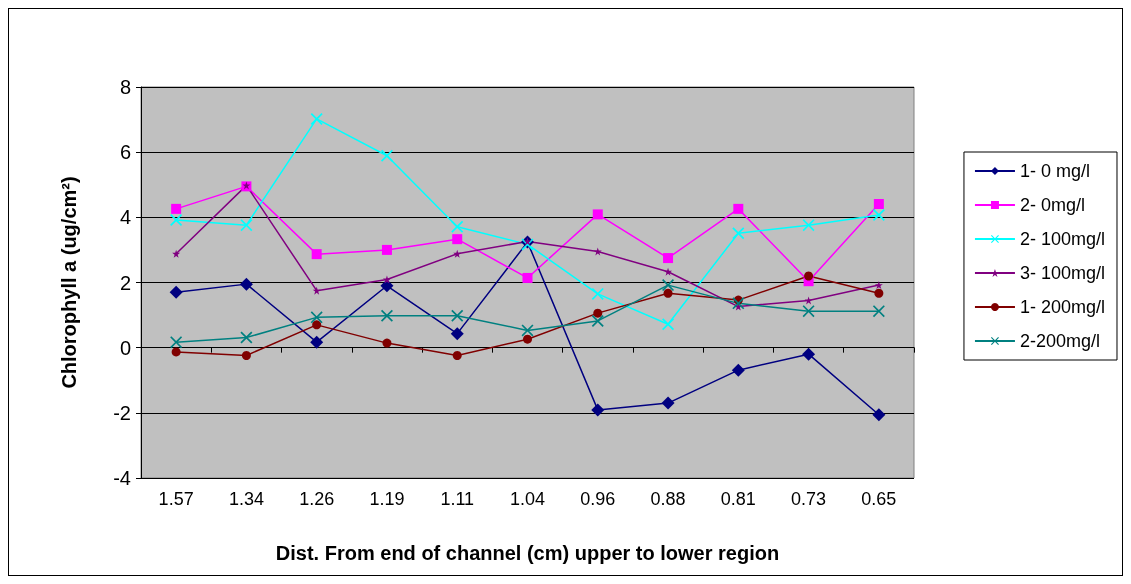  What do you see at coordinates (125, 87) in the screenshot?
I see `y-tick-label: 8` at bounding box center [125, 87].